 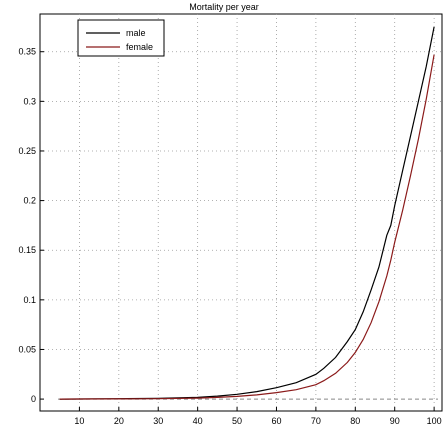 I want to click on y-tick-label: 0.05, so click(x=27, y=349).